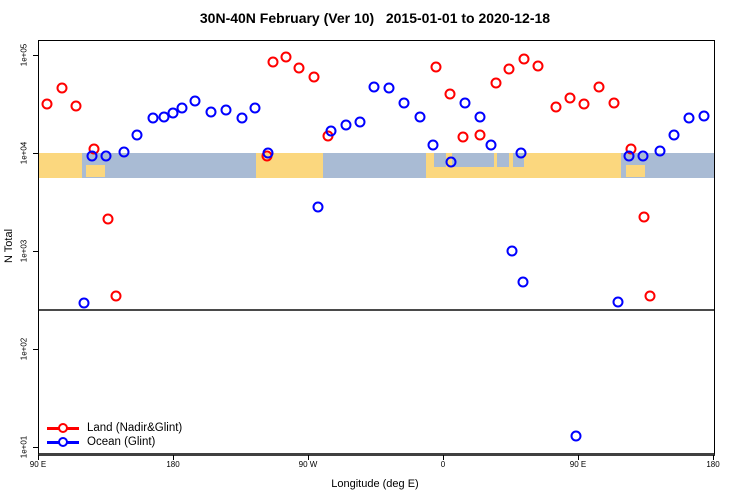 Image resolution: width=750 pixels, height=500 pixels. I want to click on y-tick-label: 1e+01, so click(24, 447).